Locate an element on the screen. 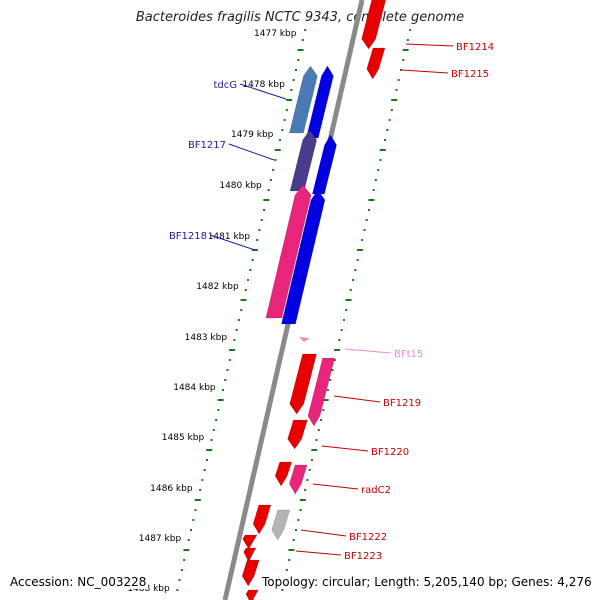  cds-radc2 is located at coordinates (298, 479).